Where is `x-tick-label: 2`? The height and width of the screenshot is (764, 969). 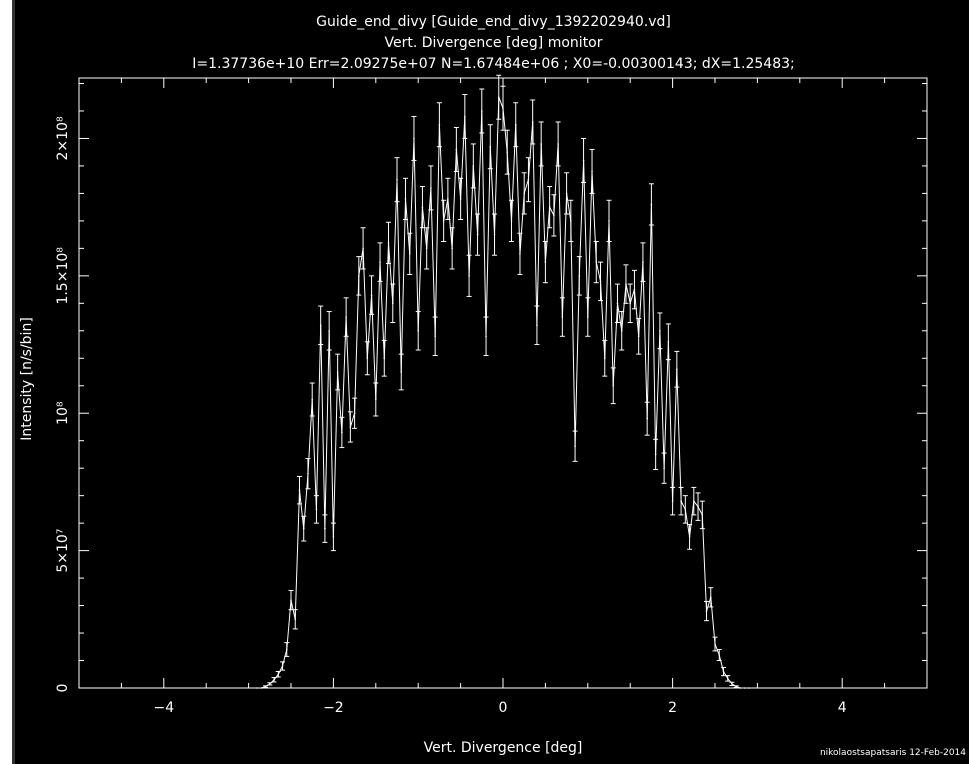 x-tick-label: 2 is located at coordinates (672, 708).